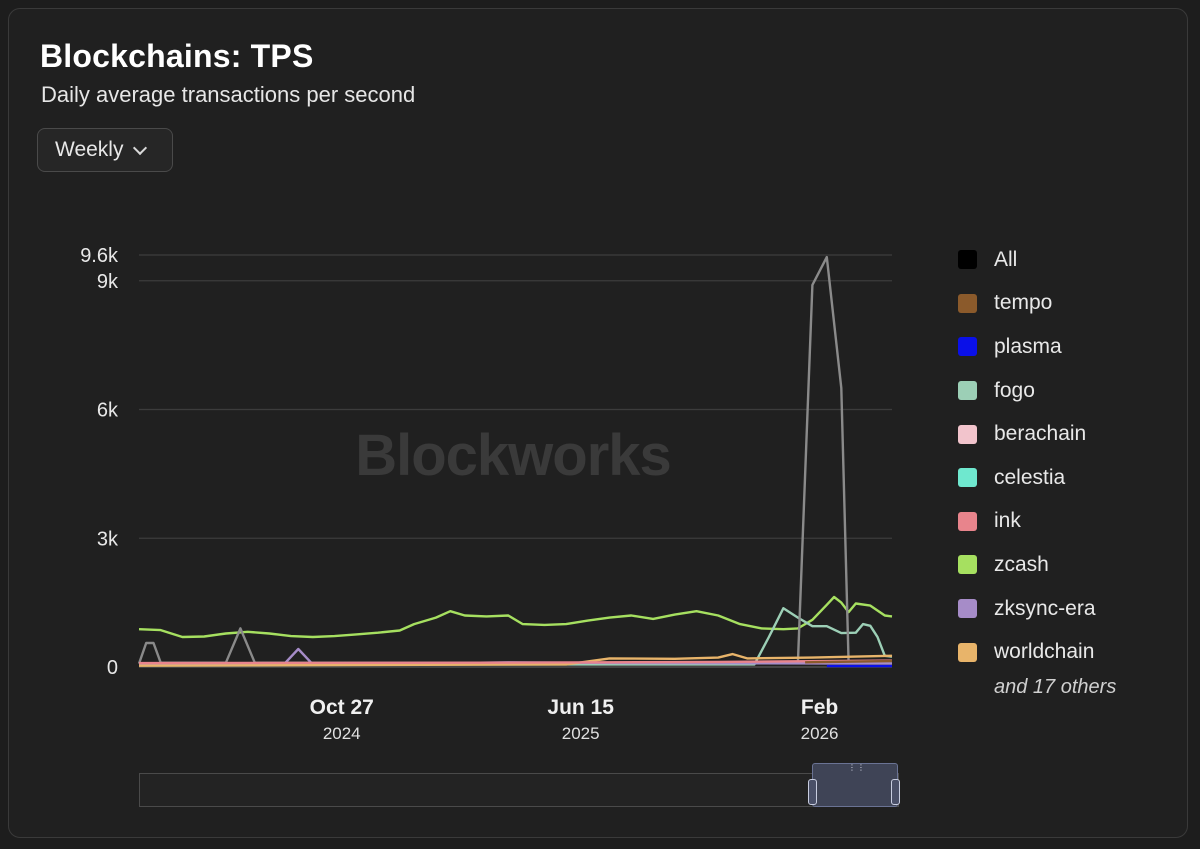 This screenshot has width=1200, height=849. What do you see at coordinates (1068, 391) in the screenshot?
I see `legend-item-fogo: fogo` at bounding box center [1068, 391].